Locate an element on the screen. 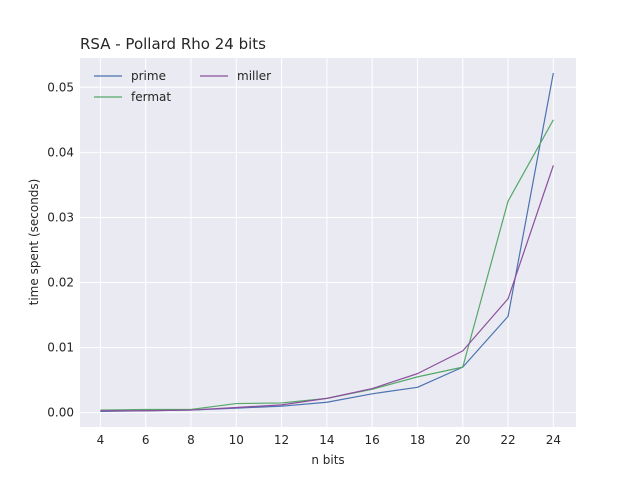  y-axis-label: time spent (seconds) is located at coordinates (34, 242).